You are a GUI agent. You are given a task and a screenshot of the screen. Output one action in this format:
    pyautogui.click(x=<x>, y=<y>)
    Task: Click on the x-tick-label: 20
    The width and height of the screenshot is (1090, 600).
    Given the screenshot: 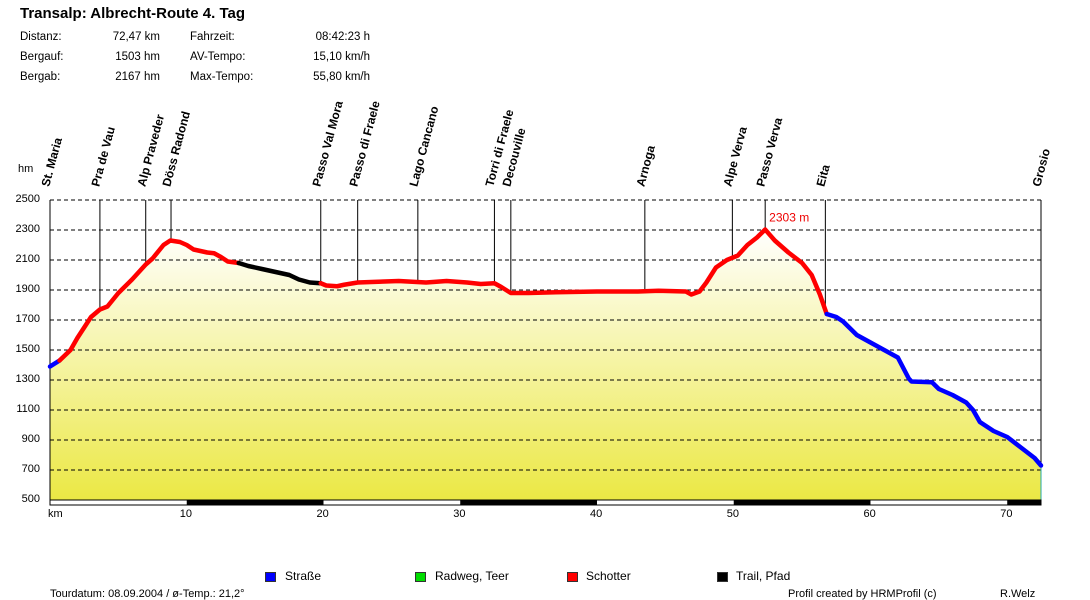 What is the action you would take?
    pyautogui.click(x=322, y=514)
    